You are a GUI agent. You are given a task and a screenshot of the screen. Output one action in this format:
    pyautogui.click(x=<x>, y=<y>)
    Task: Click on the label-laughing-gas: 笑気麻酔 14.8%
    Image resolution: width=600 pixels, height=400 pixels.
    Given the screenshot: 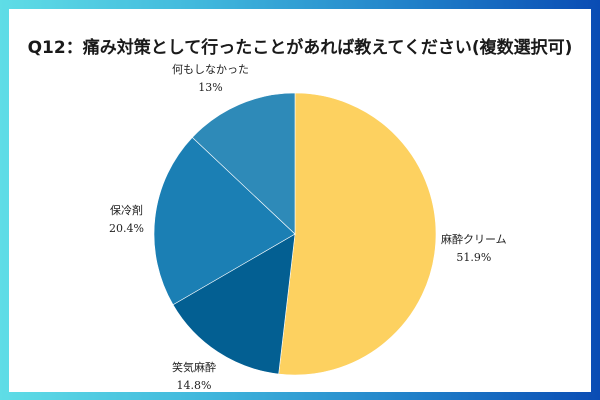 What is the action you would take?
    pyautogui.click(x=194, y=377)
    